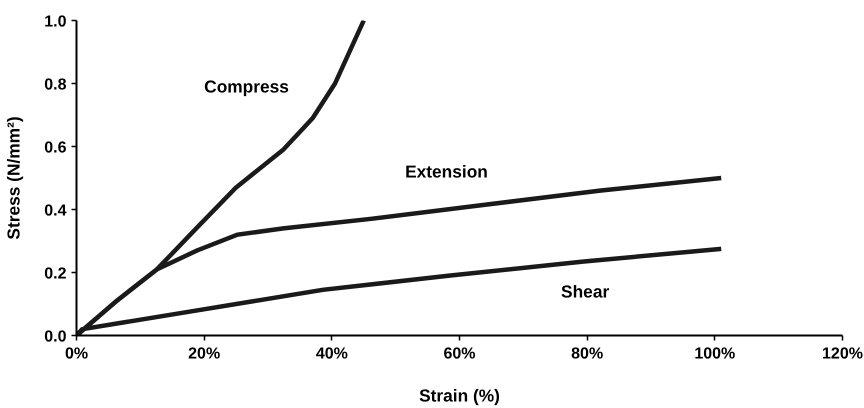 The width and height of the screenshot is (864, 408). I want to click on x-tick-label: 0%, so click(76, 354).